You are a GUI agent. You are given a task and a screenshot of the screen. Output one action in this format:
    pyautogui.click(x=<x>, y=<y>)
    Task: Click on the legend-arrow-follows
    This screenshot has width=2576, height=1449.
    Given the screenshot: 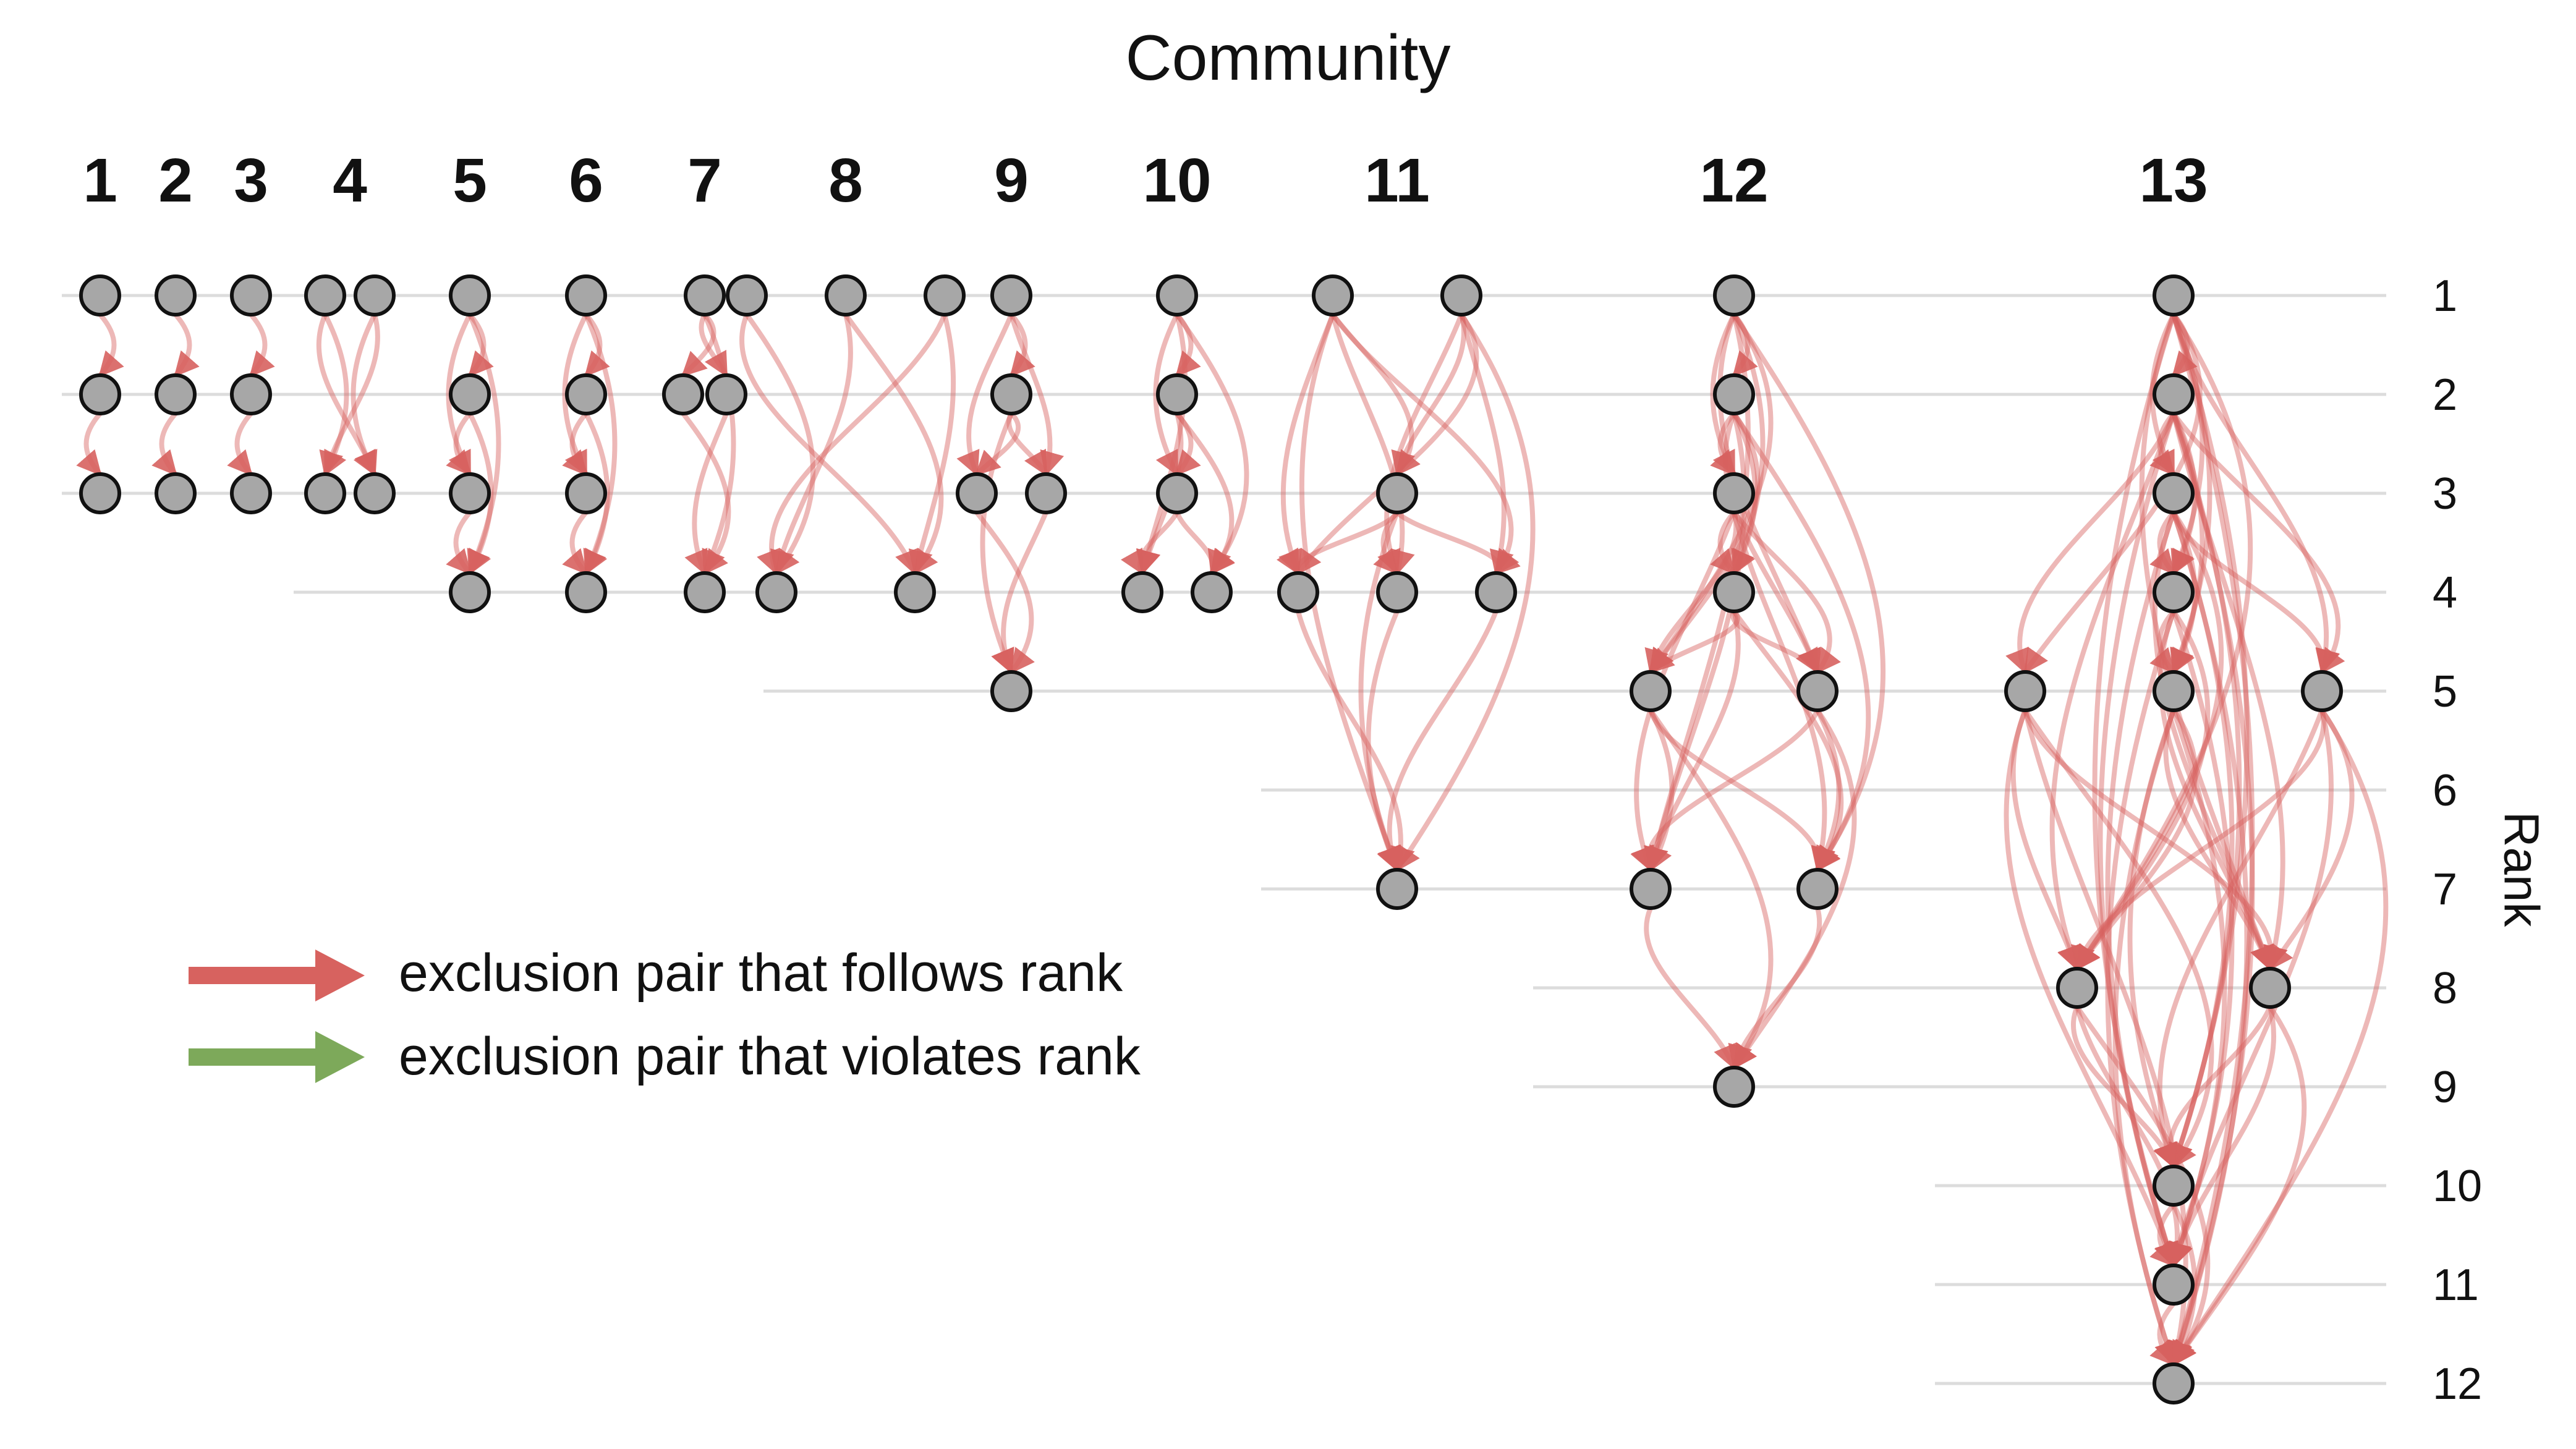 What is the action you would take?
    pyautogui.click(x=277, y=975)
    